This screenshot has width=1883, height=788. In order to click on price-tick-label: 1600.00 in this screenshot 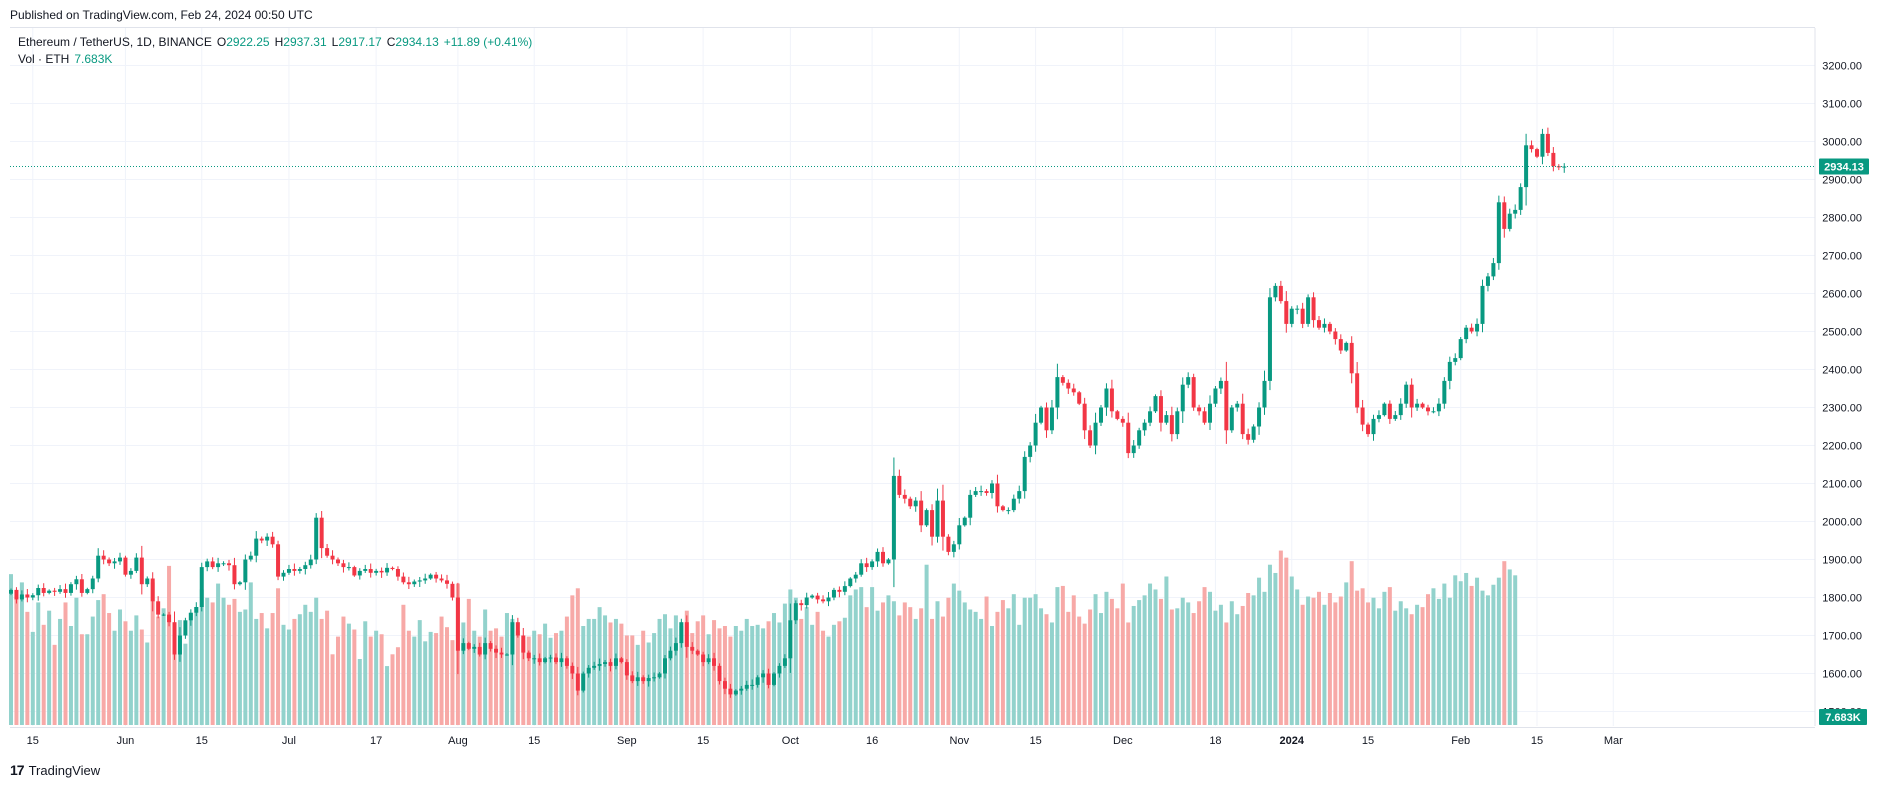, I will do `click(1842, 675)`.